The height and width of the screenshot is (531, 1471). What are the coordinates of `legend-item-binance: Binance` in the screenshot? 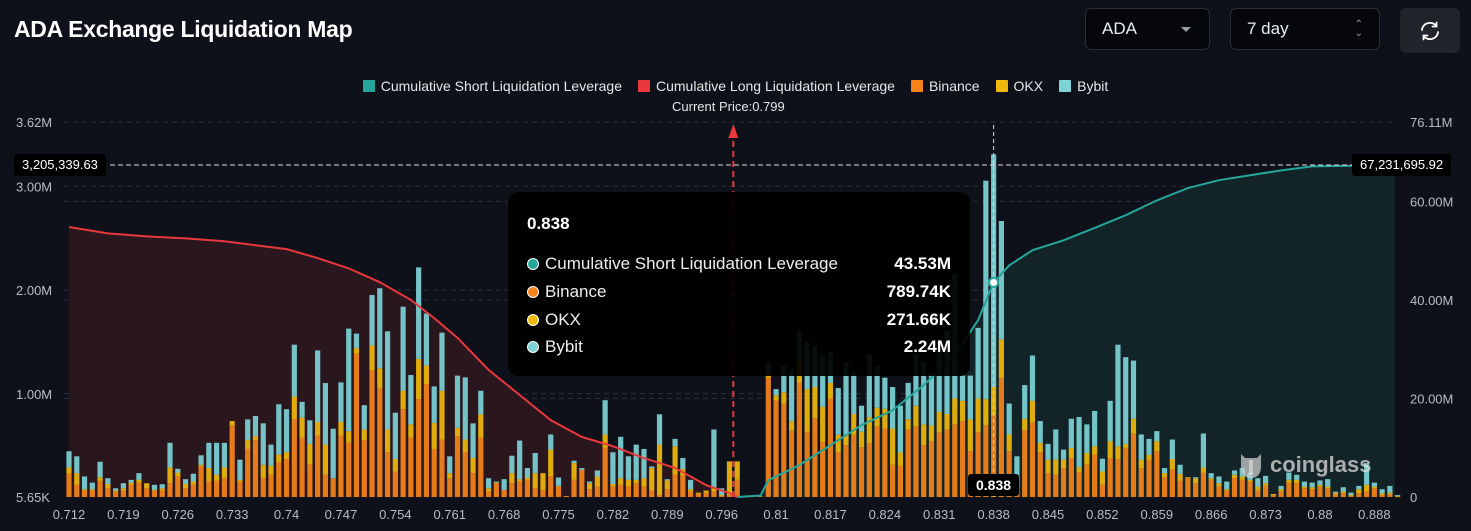 It's located at (945, 86).